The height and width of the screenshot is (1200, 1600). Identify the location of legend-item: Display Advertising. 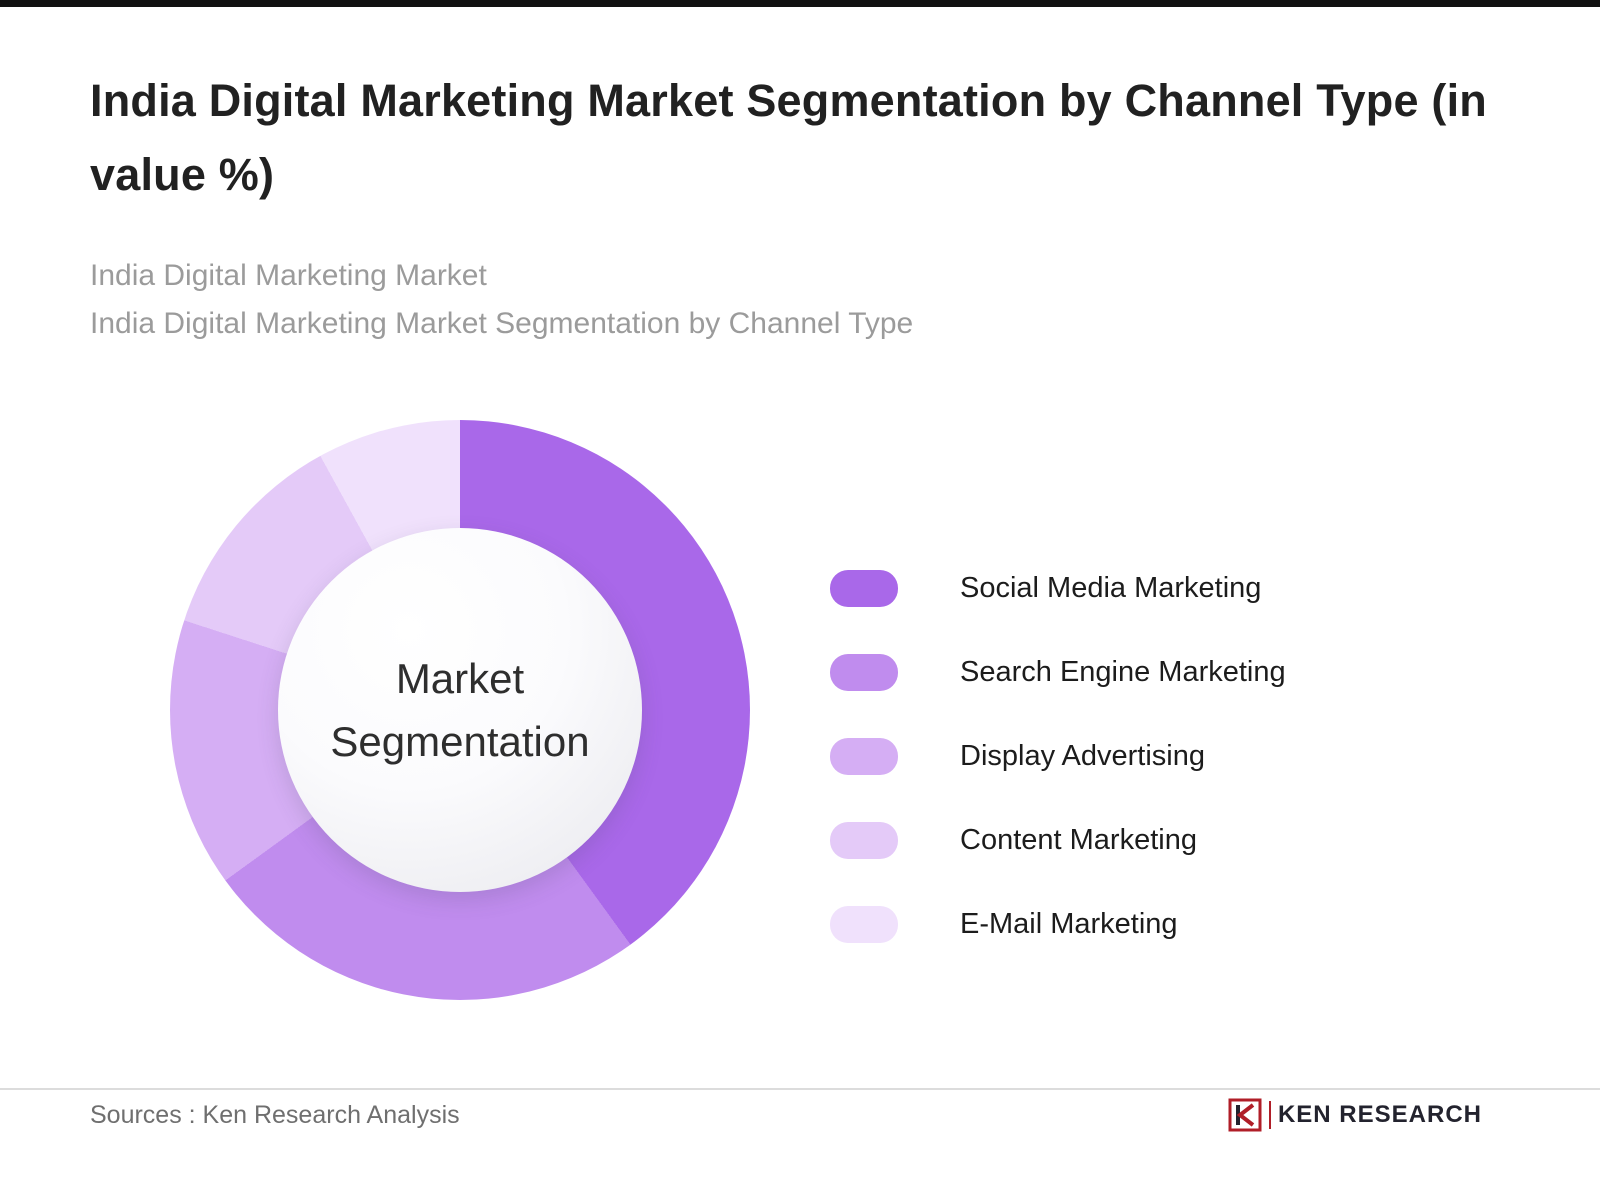
(1058, 756).